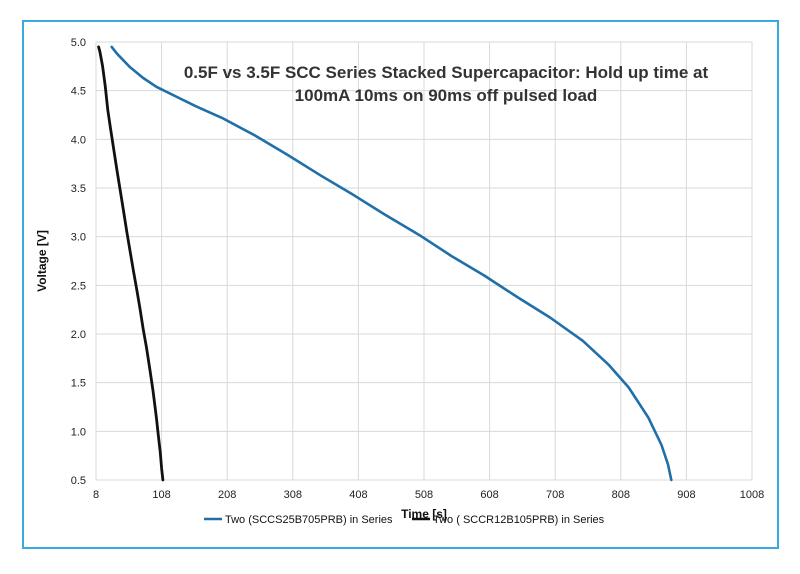  I want to click on y-tick-label: 0.5, so click(78, 481).